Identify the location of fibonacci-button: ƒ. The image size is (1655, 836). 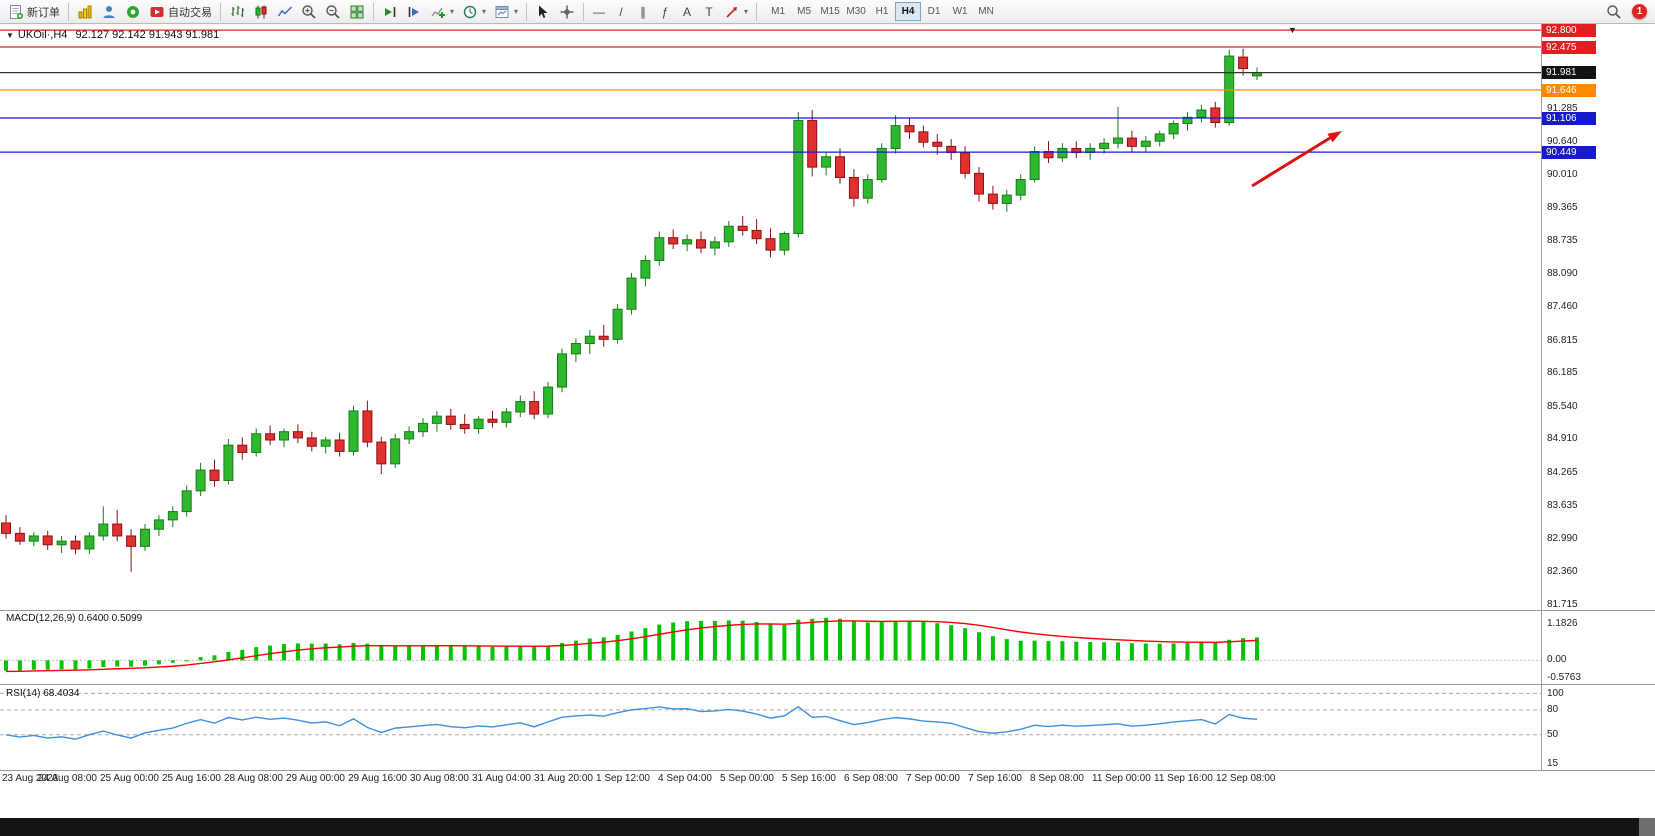
(665, 12).